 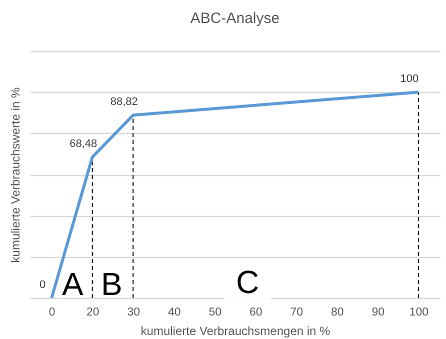 What do you see at coordinates (378, 312) in the screenshot?
I see `x-tick-label: 90` at bounding box center [378, 312].